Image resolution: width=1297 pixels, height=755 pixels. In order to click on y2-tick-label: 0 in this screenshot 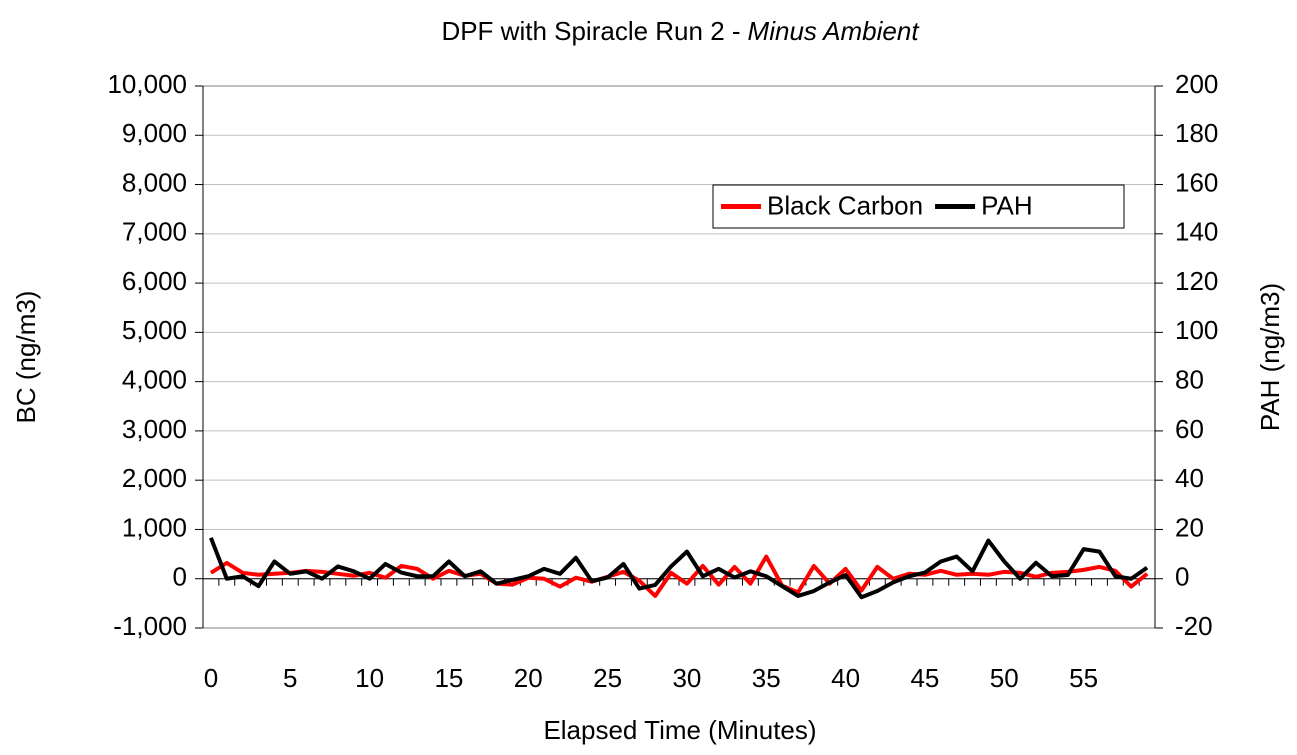, I will do `click(1182, 577)`.